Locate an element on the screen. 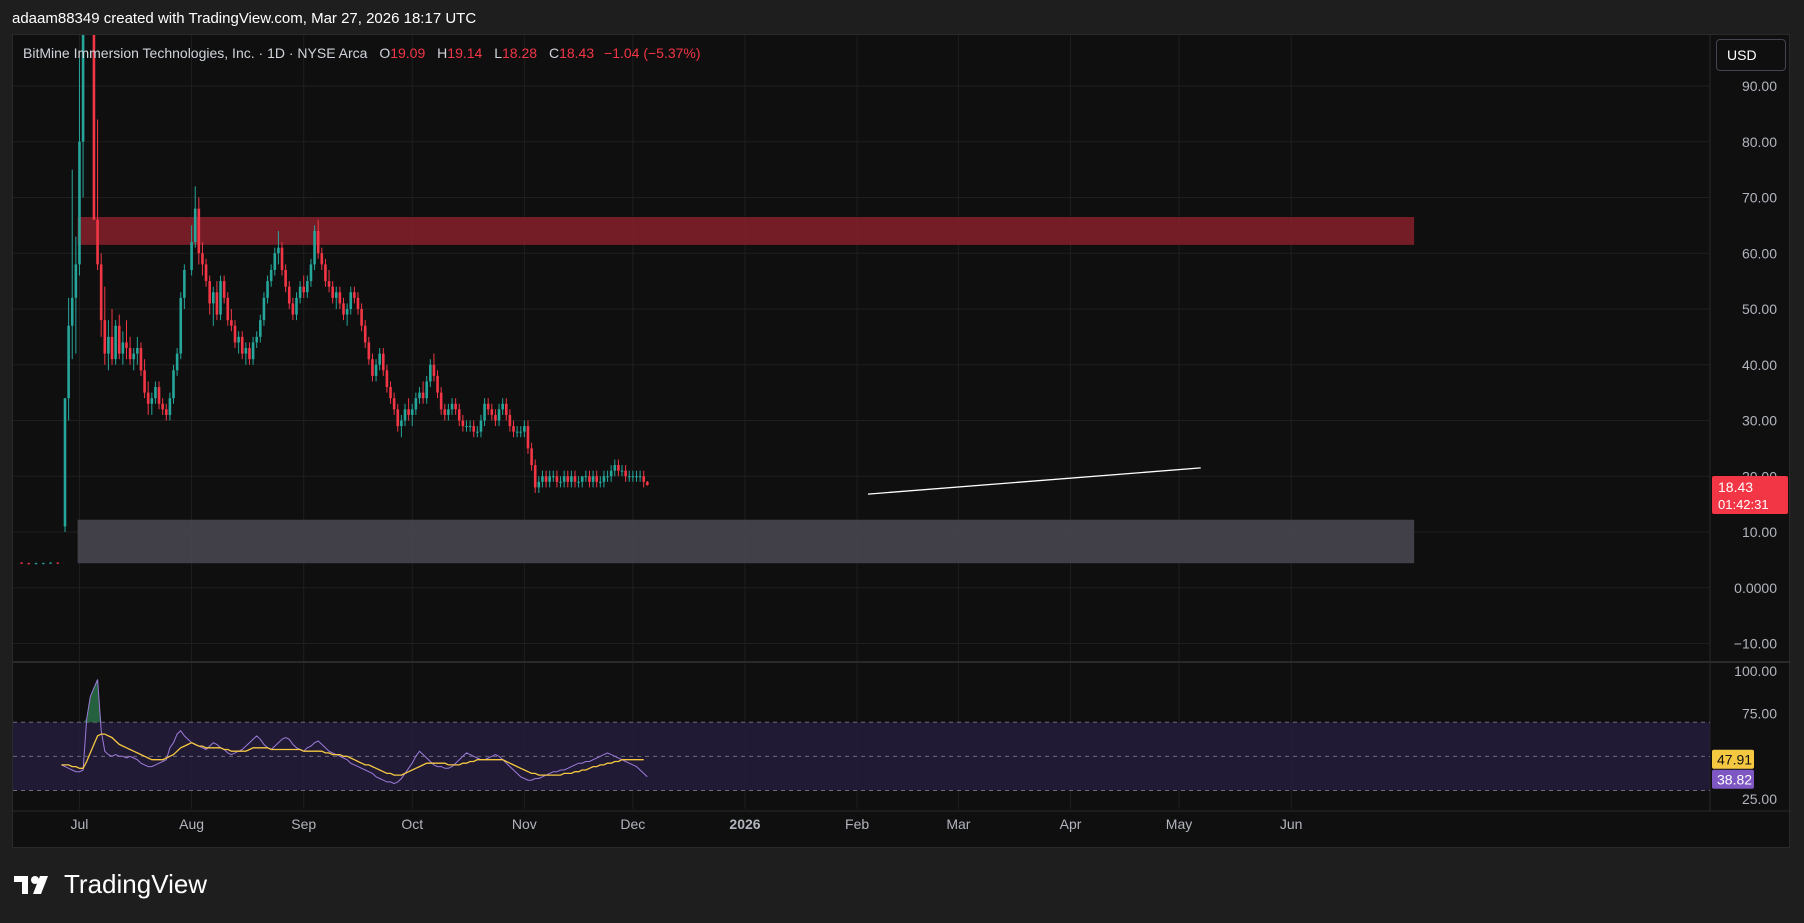  tradingview-logo: TradingView is located at coordinates (110, 884).